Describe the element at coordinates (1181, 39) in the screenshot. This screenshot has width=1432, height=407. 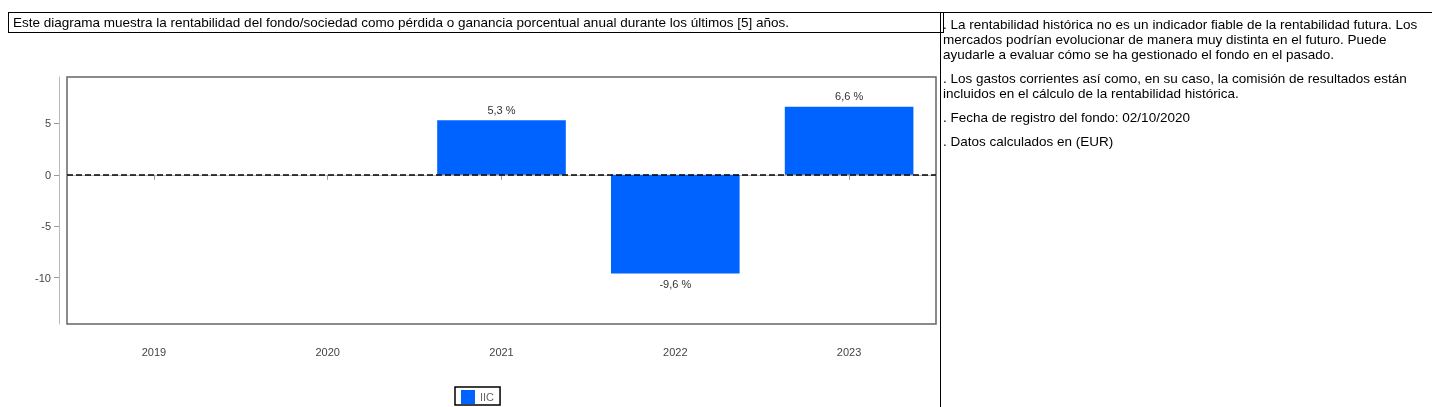
I see `text: . La rentabilidad histórica no es un indicador fiable de la rentabilidad futura. Los mercados podrían evolucionar de manera muy distinta en el futuro. Puede ayudarle a evaluar cómo se ha gestionado el fondo en el pasado.` at that location.